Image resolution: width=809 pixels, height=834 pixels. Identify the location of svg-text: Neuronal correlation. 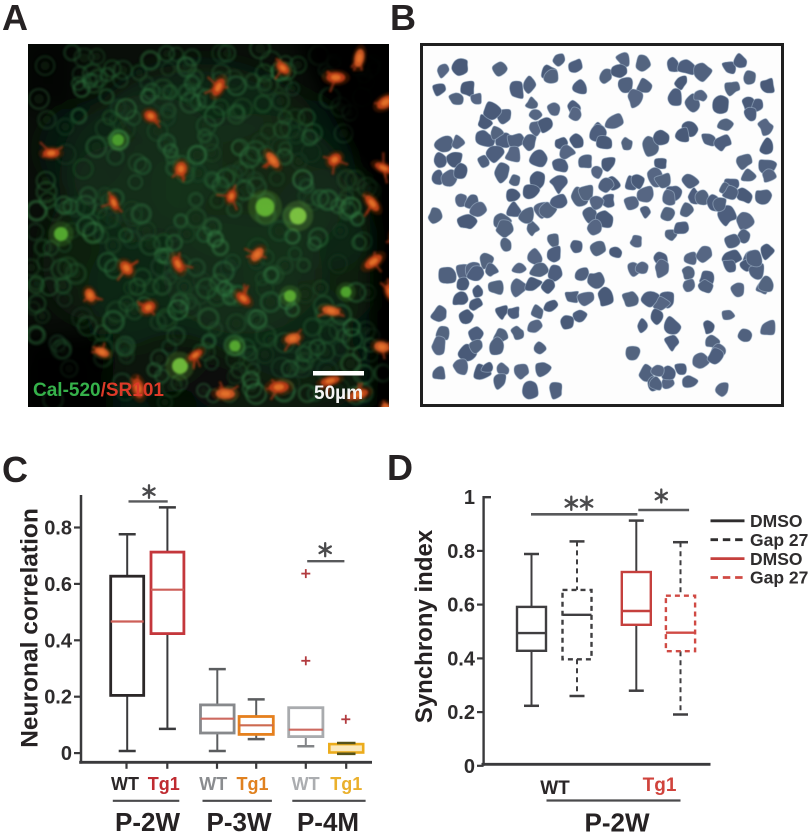
(30, 628).